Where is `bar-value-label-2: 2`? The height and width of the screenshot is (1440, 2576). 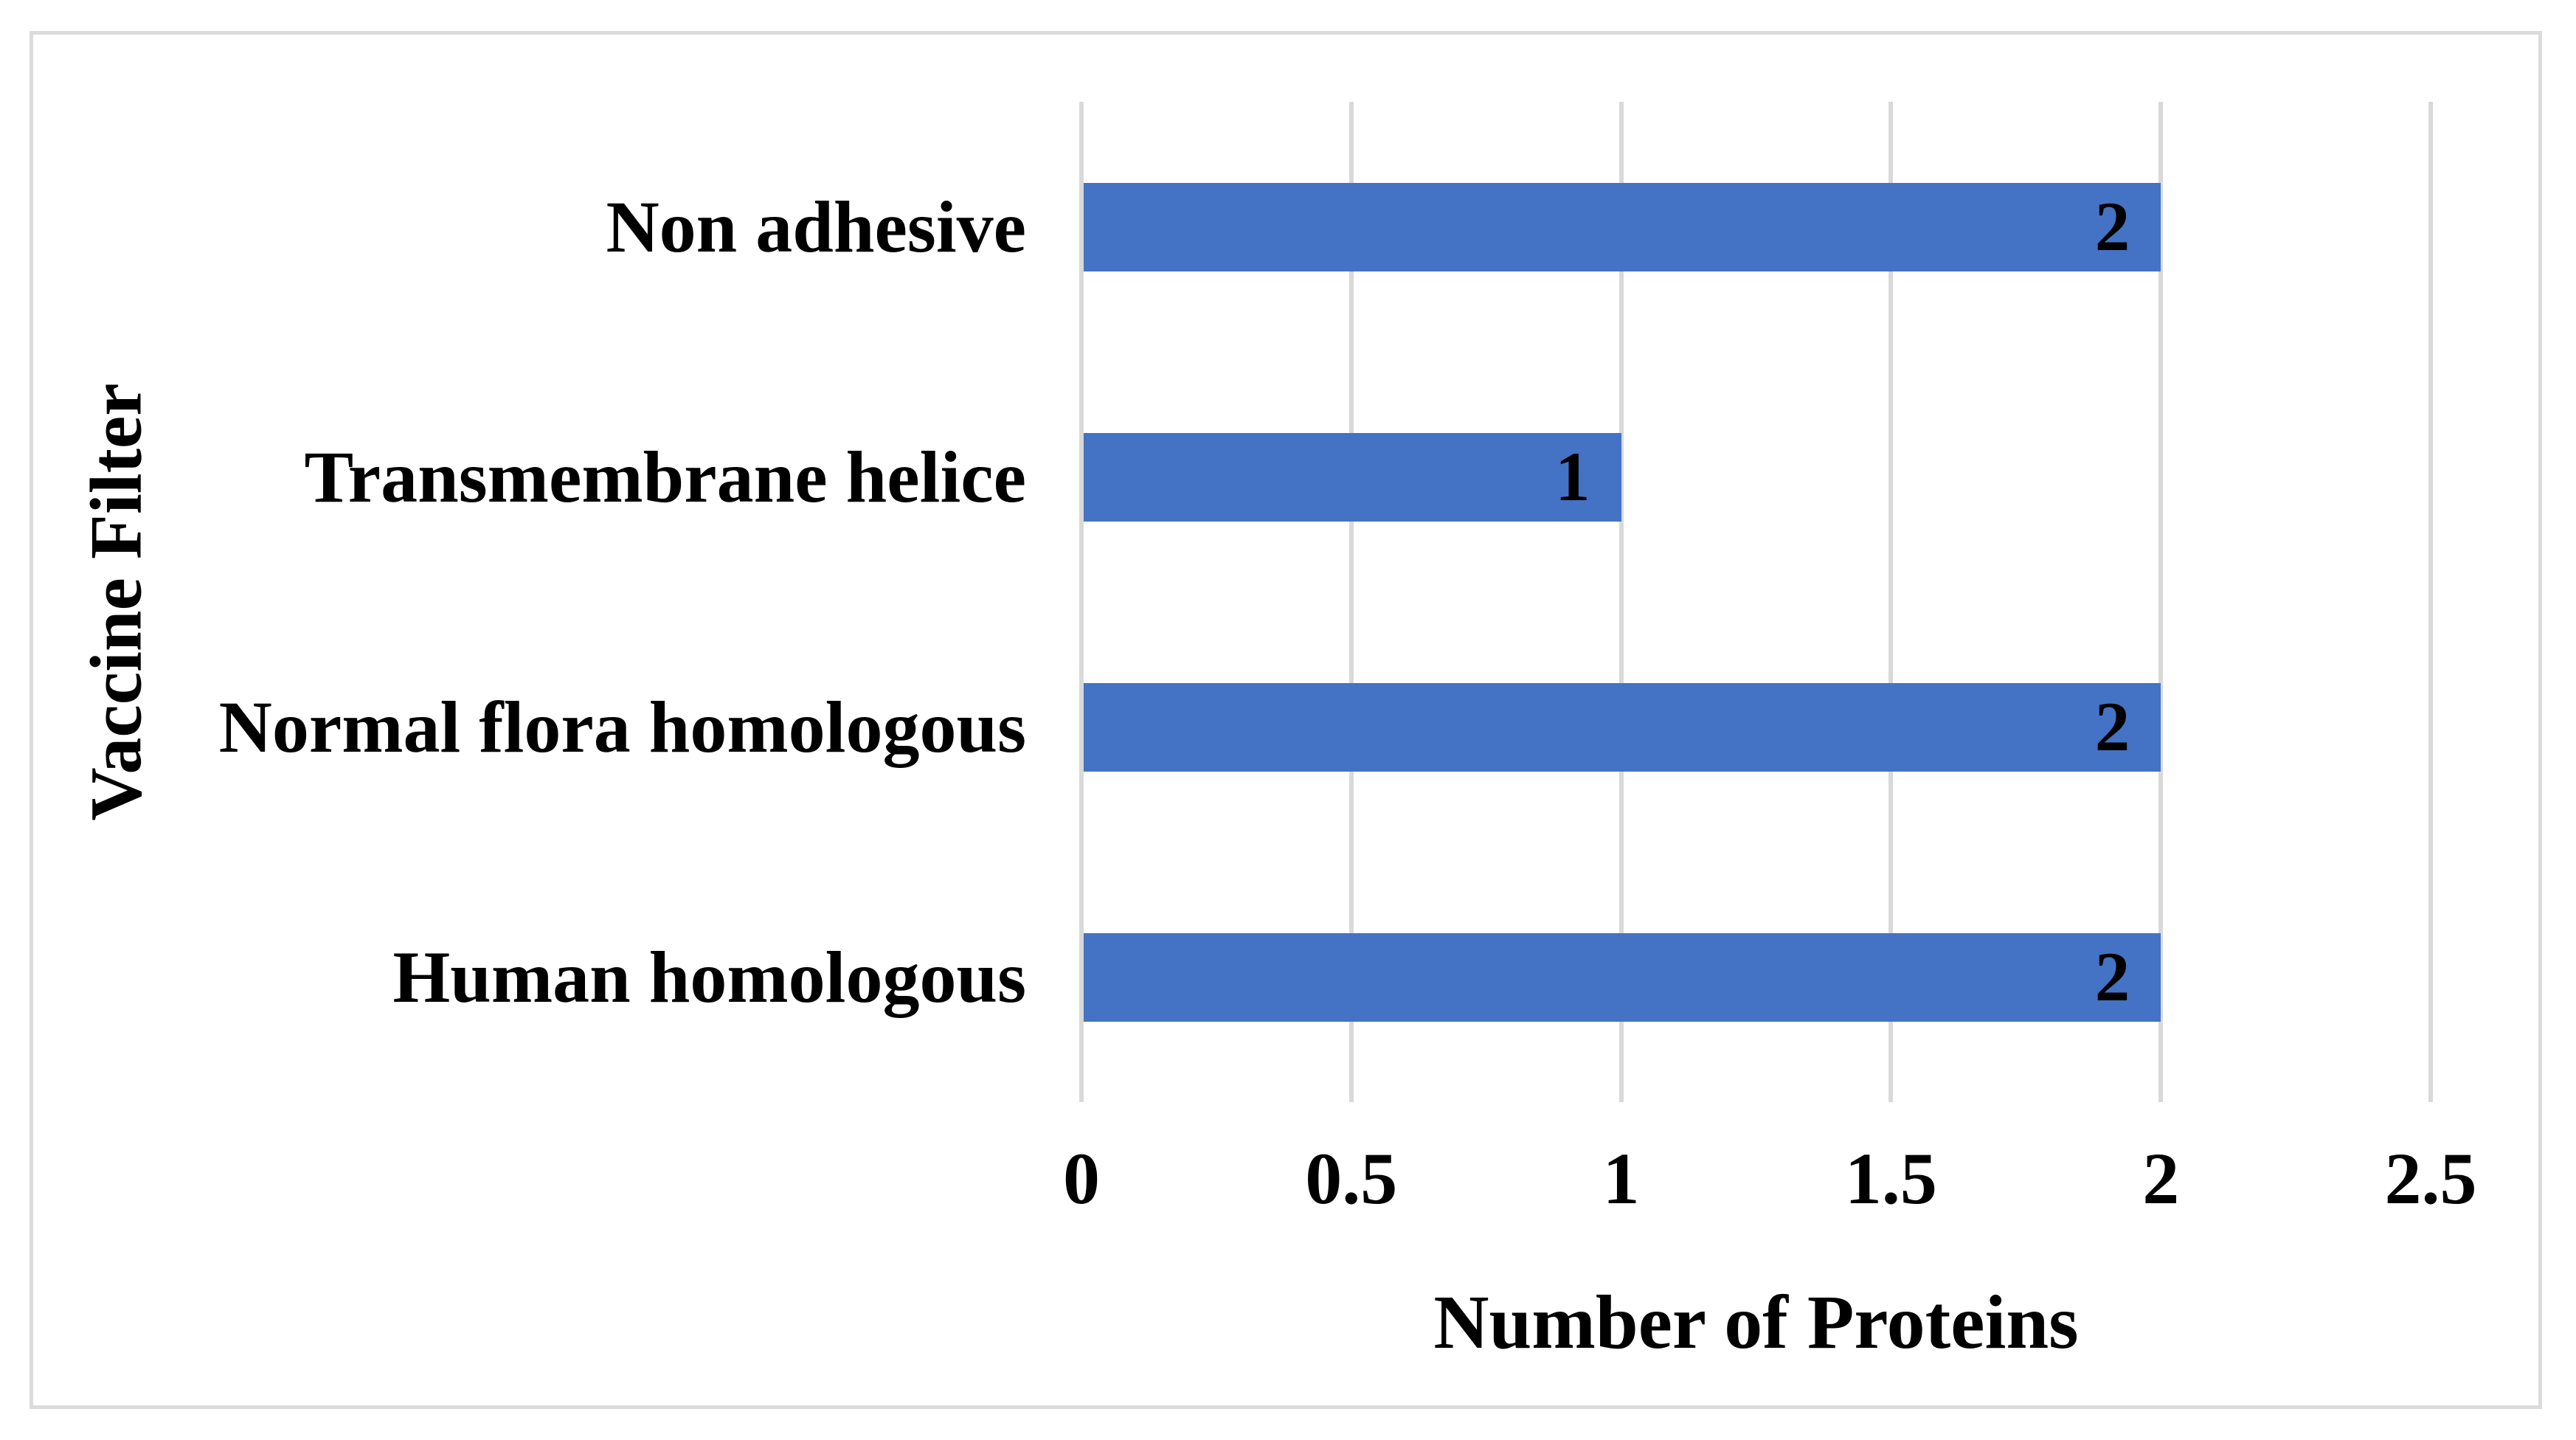 bar-value-label-2: 2 is located at coordinates (2112, 727).